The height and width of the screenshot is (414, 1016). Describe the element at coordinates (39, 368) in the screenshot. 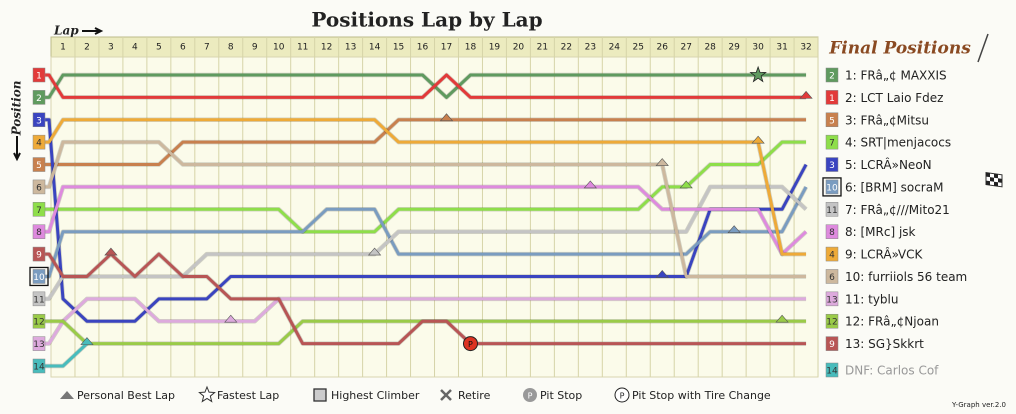

I see `start-label: 14` at that location.